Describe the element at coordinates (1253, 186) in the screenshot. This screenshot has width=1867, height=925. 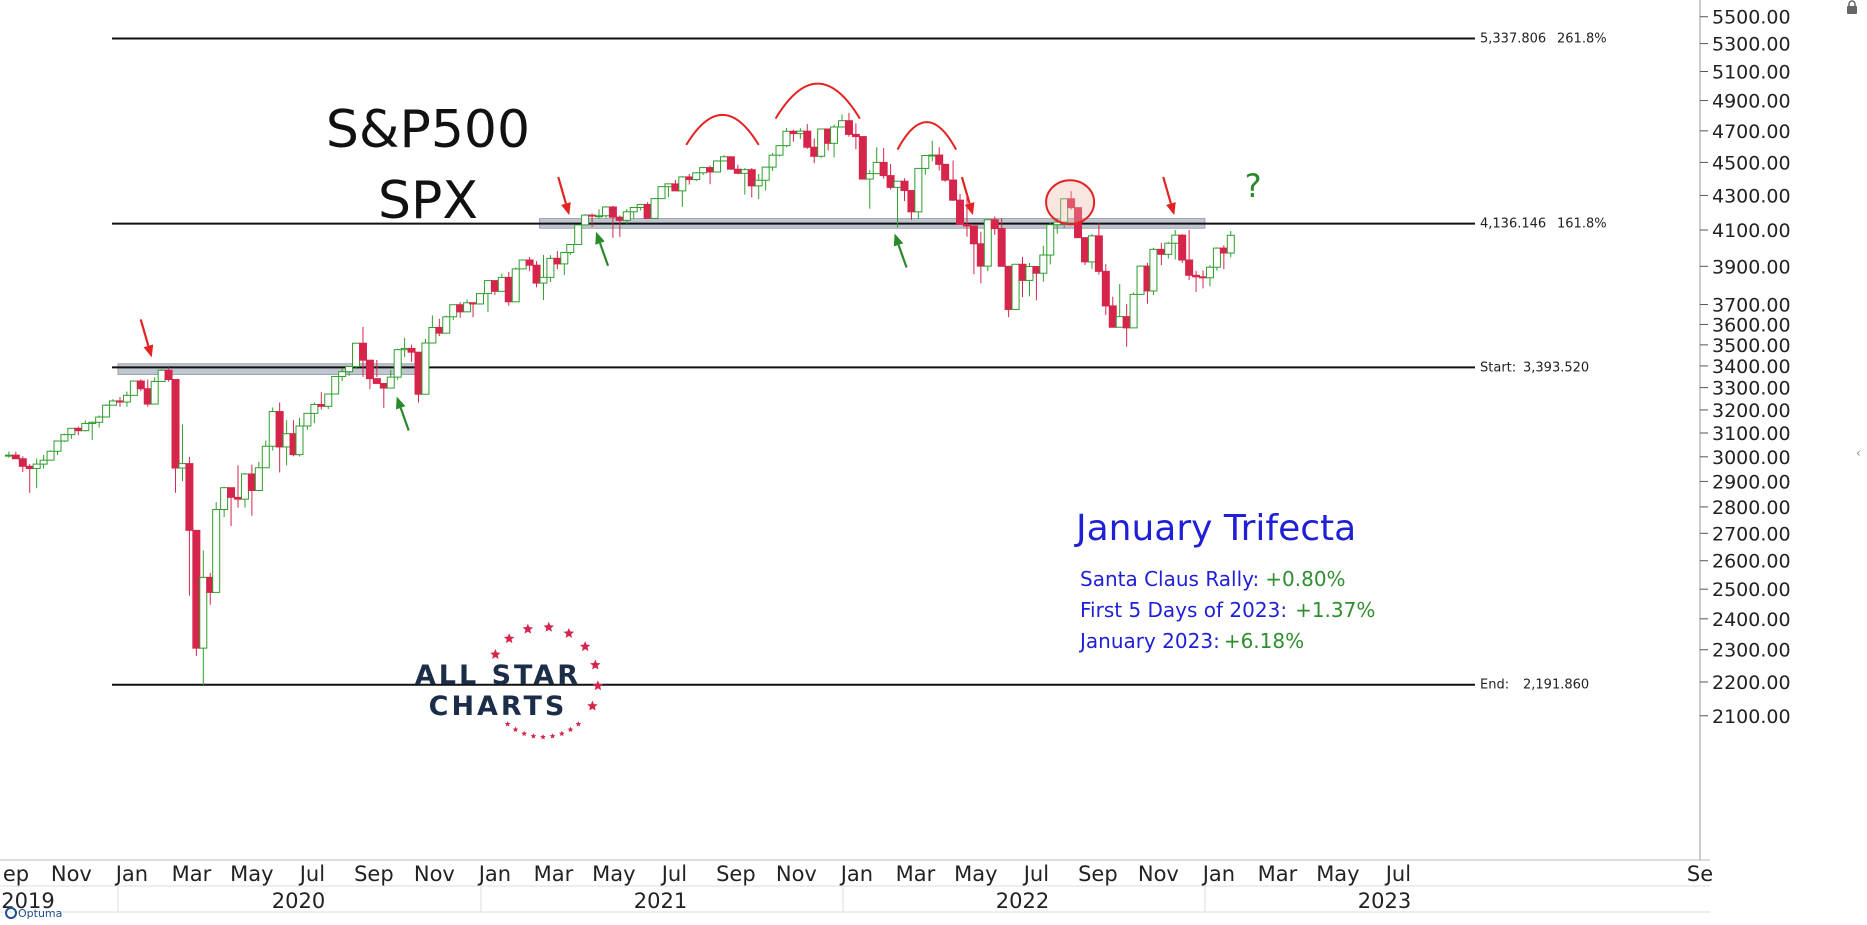
I see `question-mark: ?` at that location.